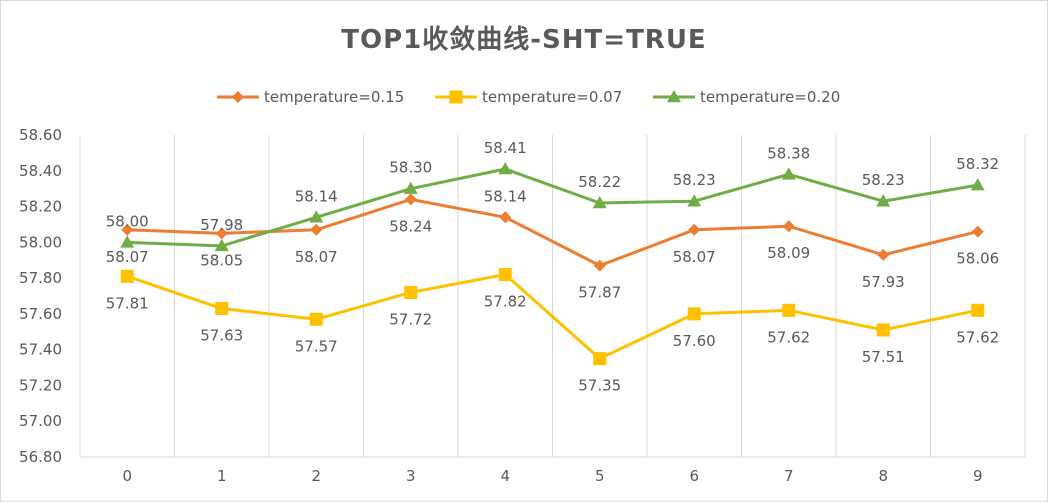  What do you see at coordinates (977, 164) in the screenshot?
I see `series-2-data-label: 58.32` at bounding box center [977, 164].